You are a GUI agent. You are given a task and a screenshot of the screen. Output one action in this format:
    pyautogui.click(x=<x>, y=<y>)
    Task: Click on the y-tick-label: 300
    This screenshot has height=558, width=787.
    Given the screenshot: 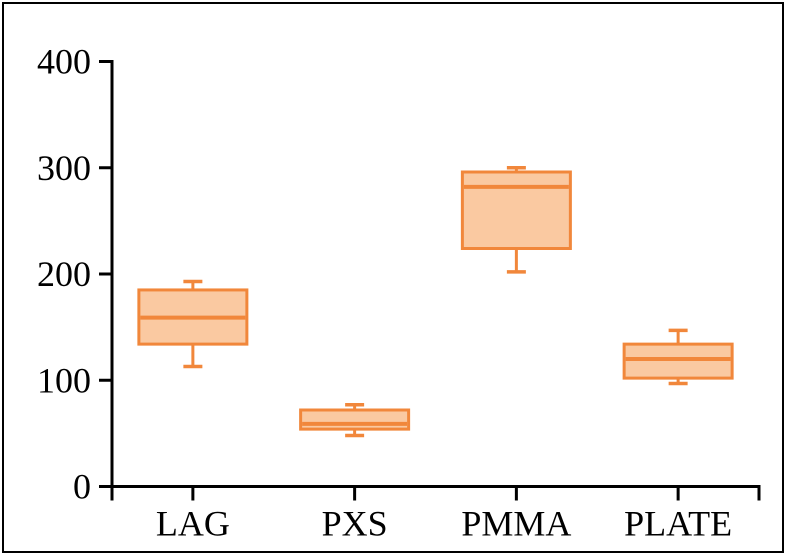 What is the action you would take?
    pyautogui.click(x=64, y=168)
    